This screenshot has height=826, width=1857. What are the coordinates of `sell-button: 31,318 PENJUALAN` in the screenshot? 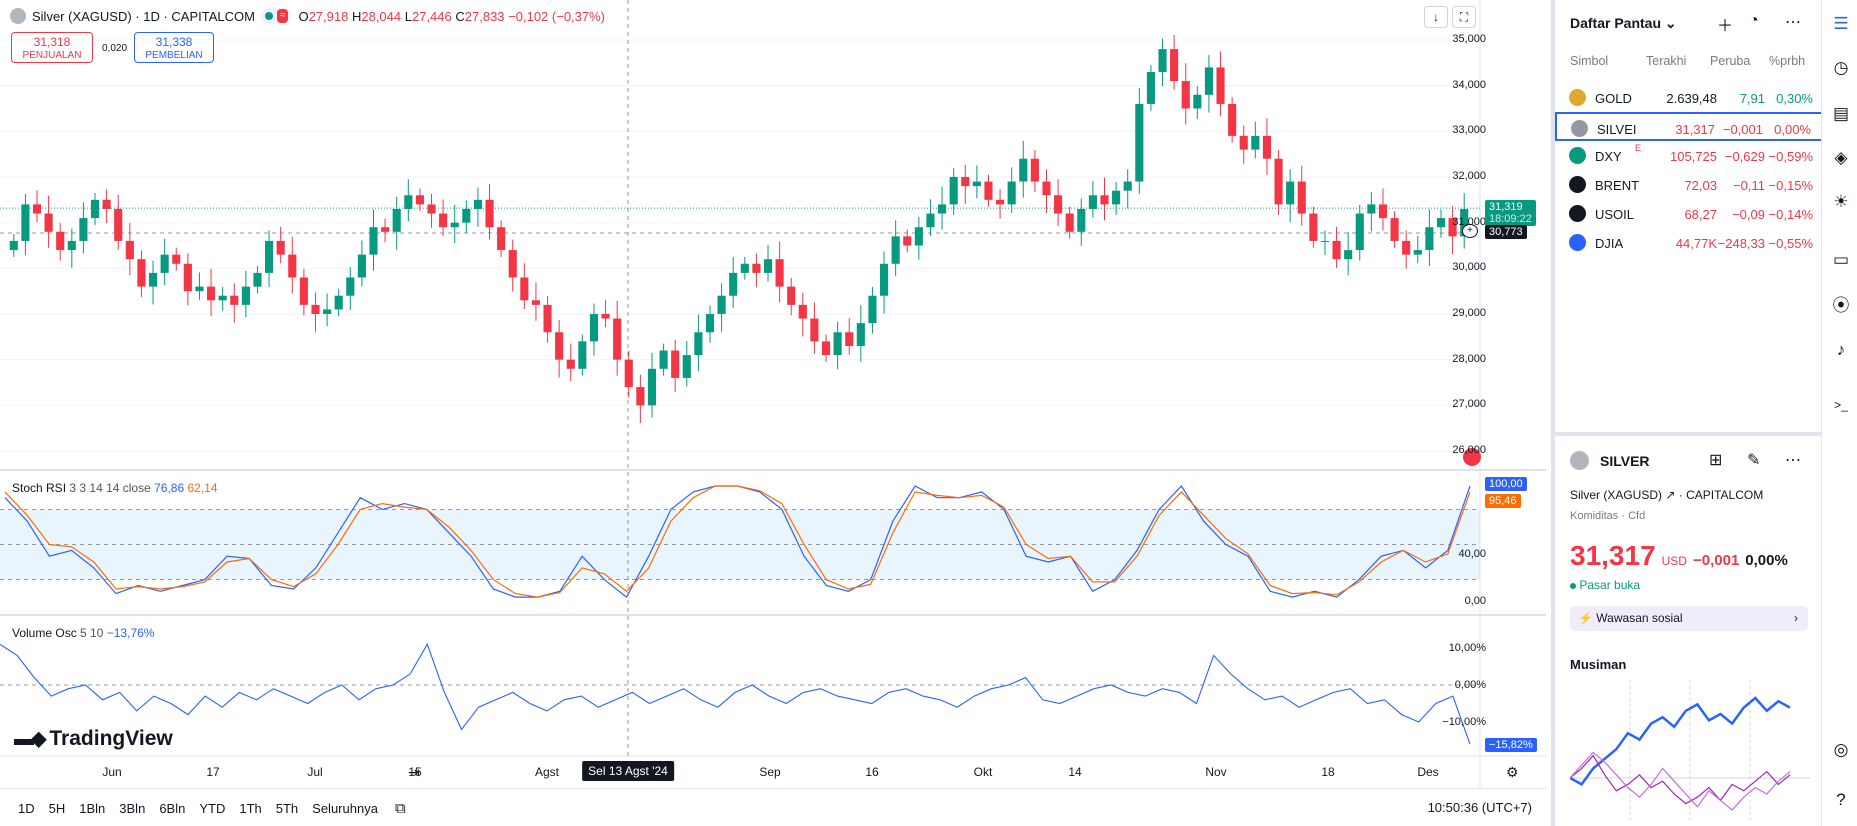 It's located at (52, 47).